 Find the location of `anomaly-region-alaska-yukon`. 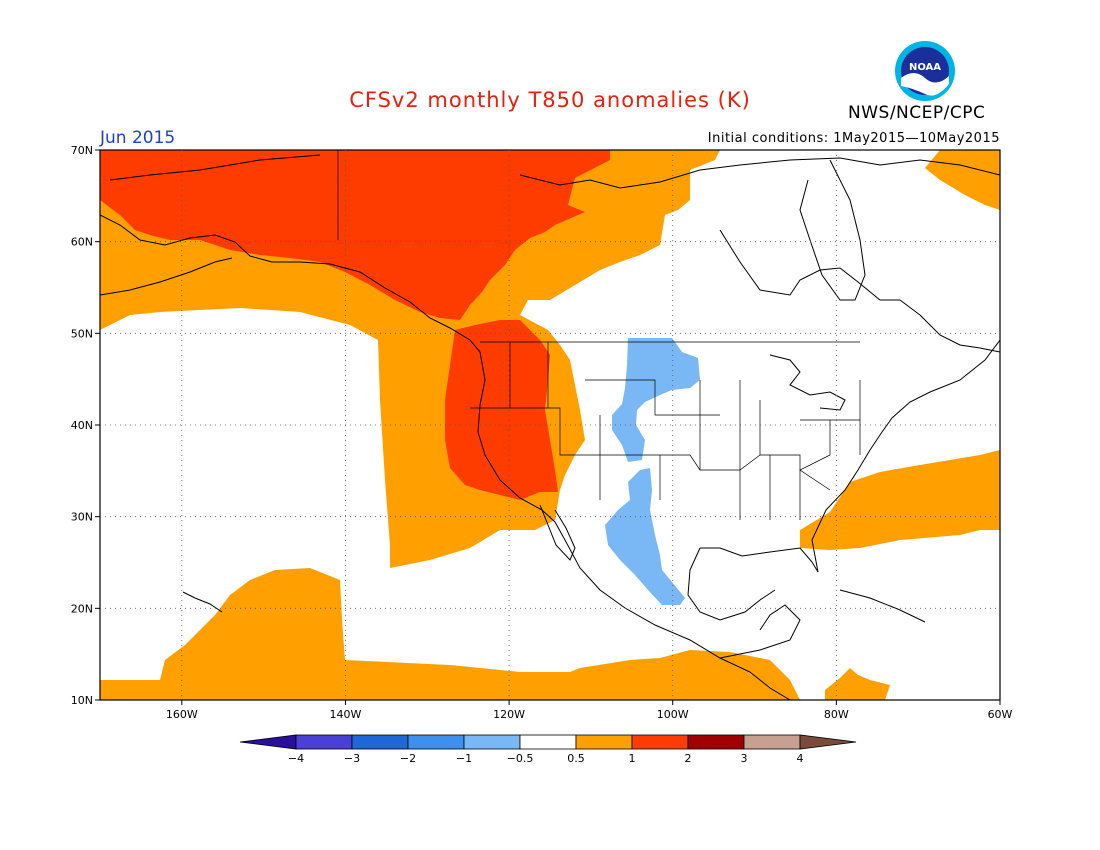

anomaly-region-alaska-yukon is located at coordinates (355, 235).